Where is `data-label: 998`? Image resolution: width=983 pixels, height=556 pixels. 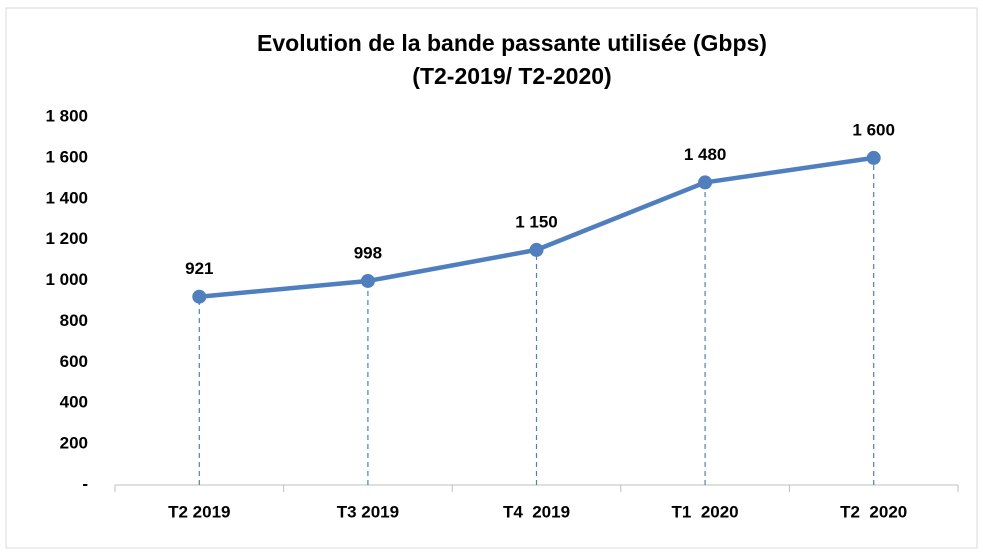 data-label: 998 is located at coordinates (368, 252).